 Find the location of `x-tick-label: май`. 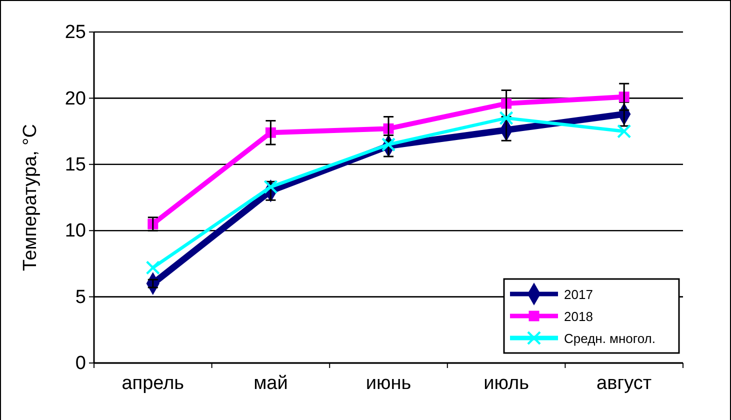

x-tick-label: май is located at coordinates (271, 383).